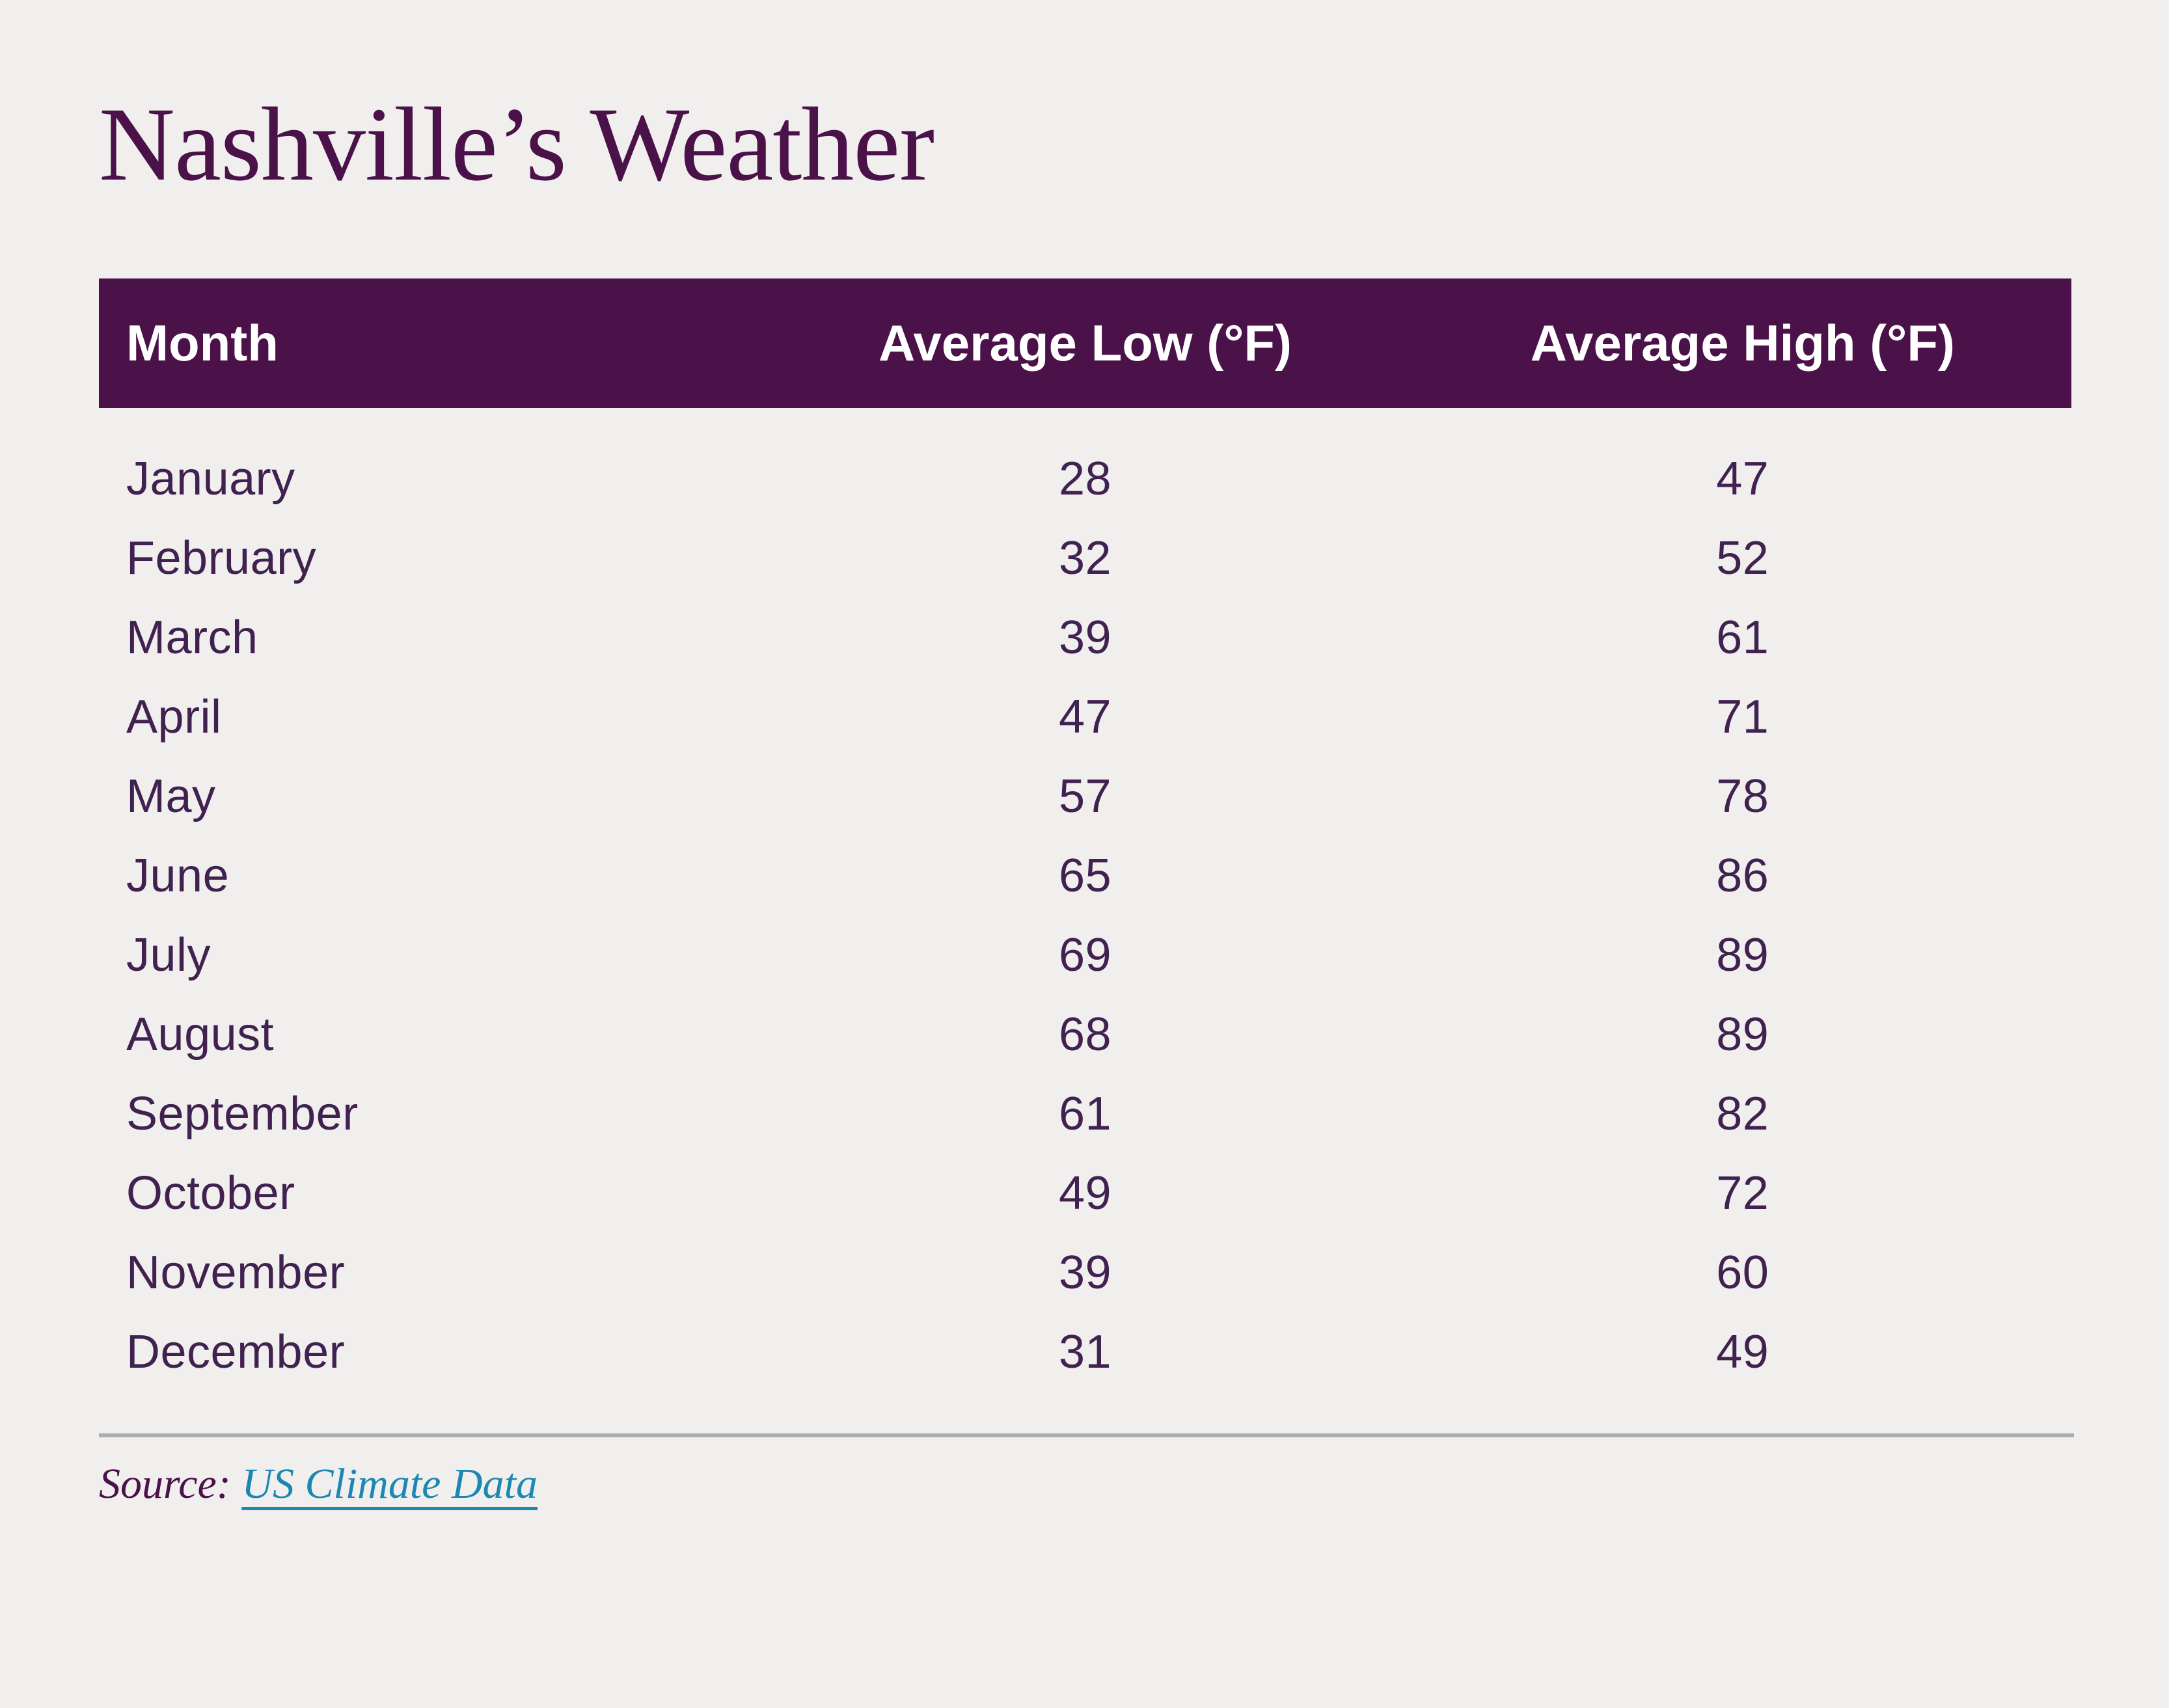 This screenshot has height=1708, width=2169. What do you see at coordinates (1743, 479) in the screenshot?
I see `avg-high-cell: 47` at bounding box center [1743, 479].